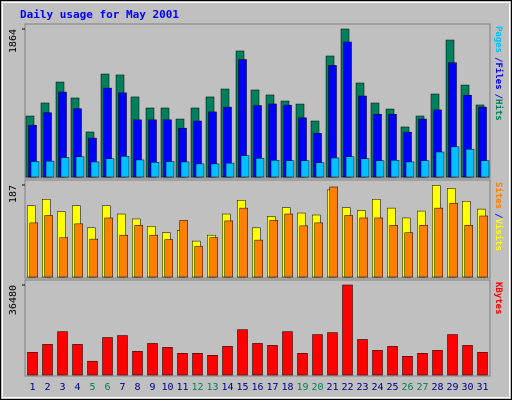 The image size is (512, 400). I want to click on x-tick-label: 18, so click(287, 387).